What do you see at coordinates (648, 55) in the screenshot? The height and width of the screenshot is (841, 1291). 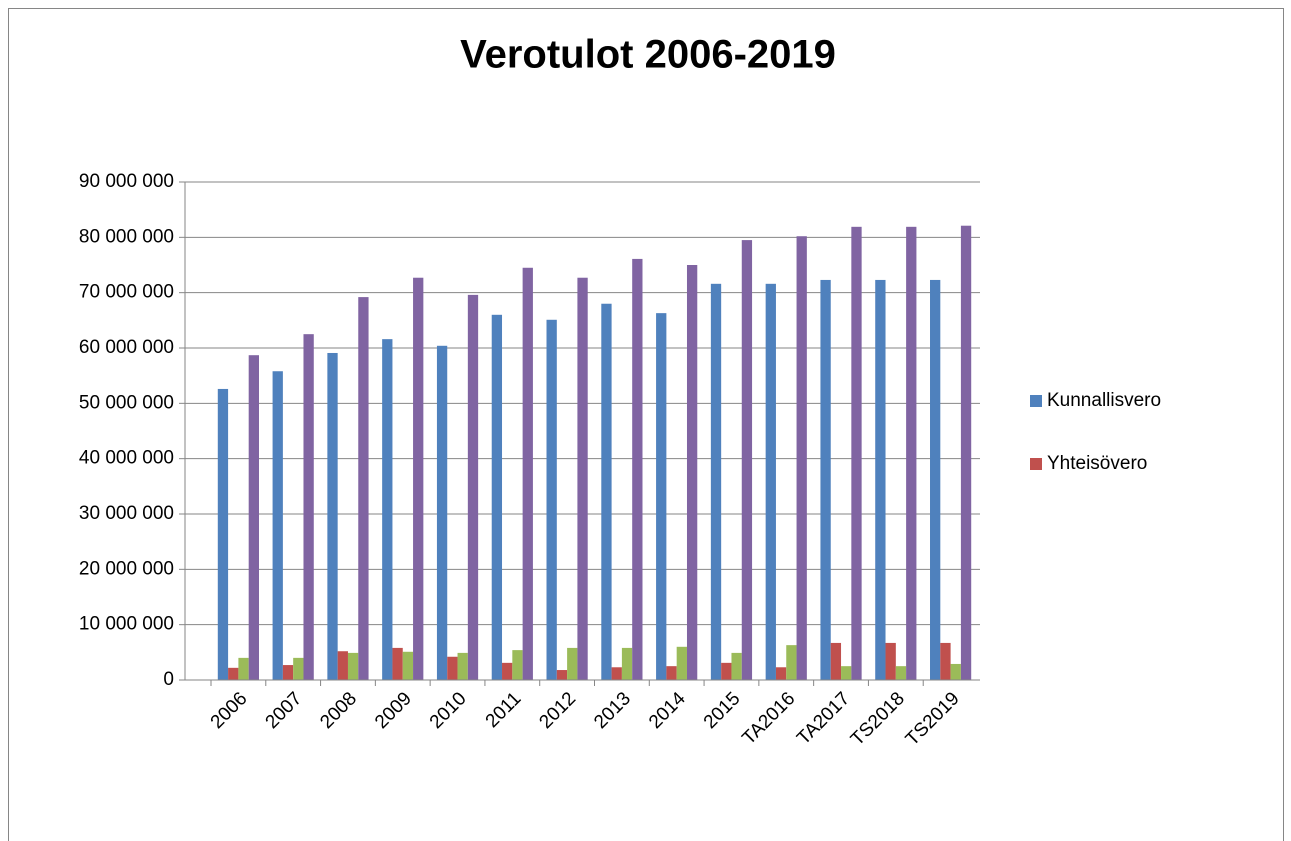 I see `chart-title: Verotulot 2006-2019` at bounding box center [648, 55].